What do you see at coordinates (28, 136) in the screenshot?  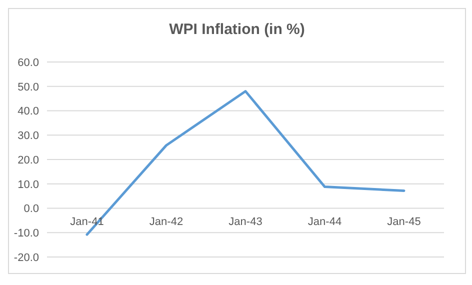 I see `y-tick-label: 30.0` at bounding box center [28, 136].